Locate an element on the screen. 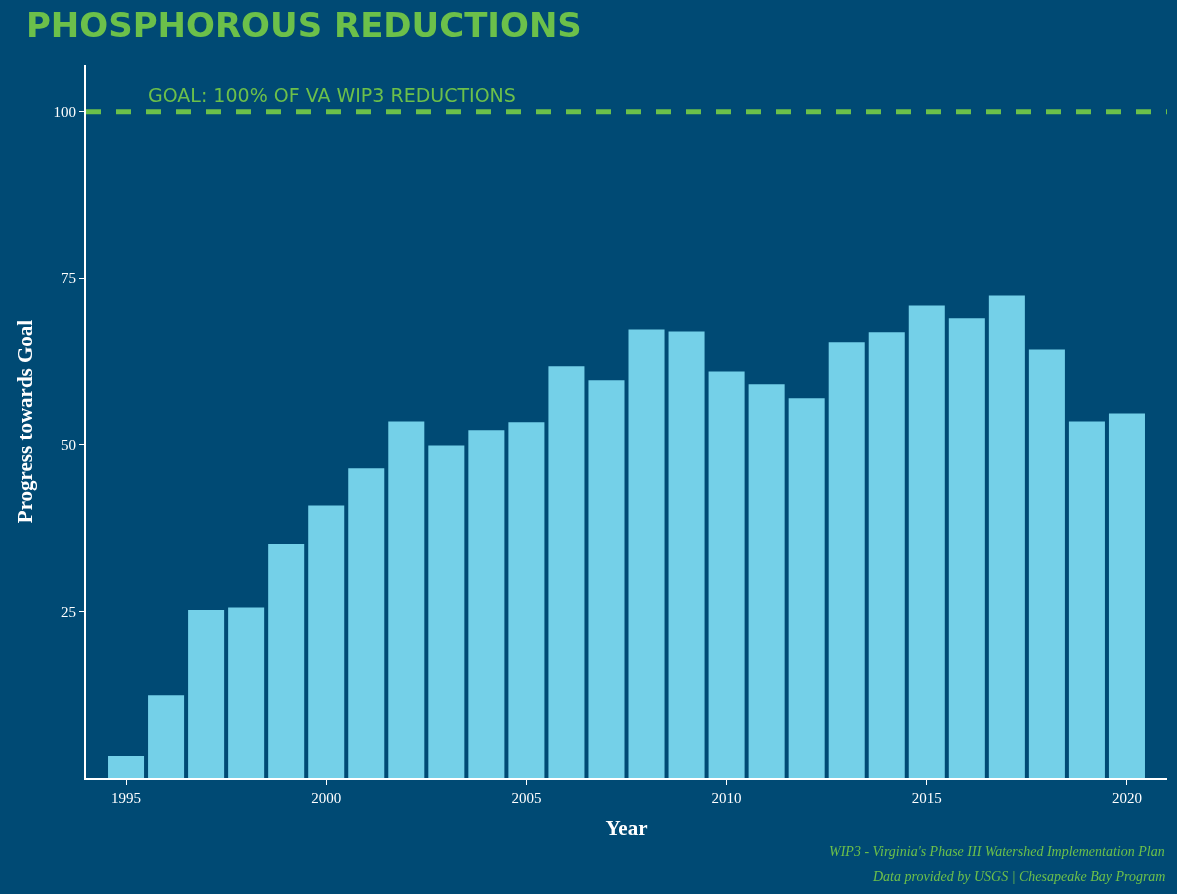  chart-title: PHOSPHOROUS REDUCTIONS is located at coordinates (303, 25).